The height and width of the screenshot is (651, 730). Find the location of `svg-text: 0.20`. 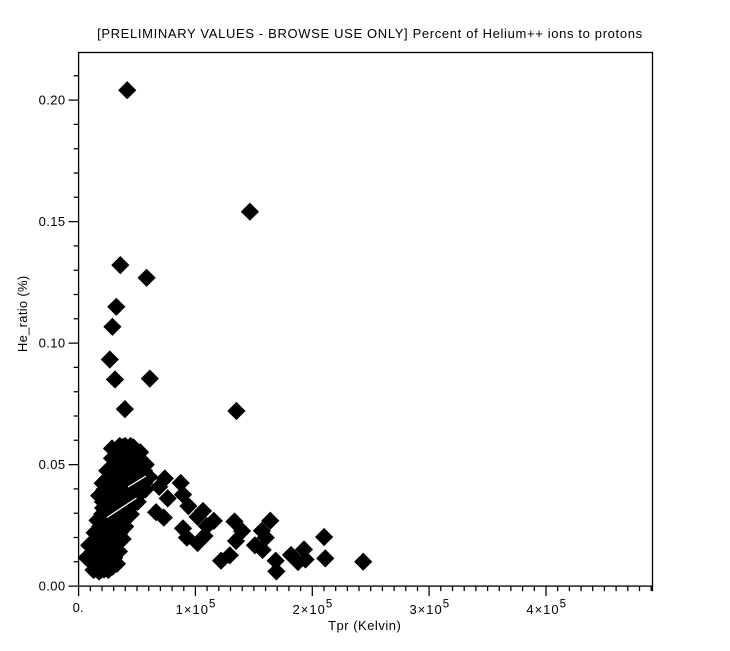

svg-text: 0.20 is located at coordinates (52, 100).